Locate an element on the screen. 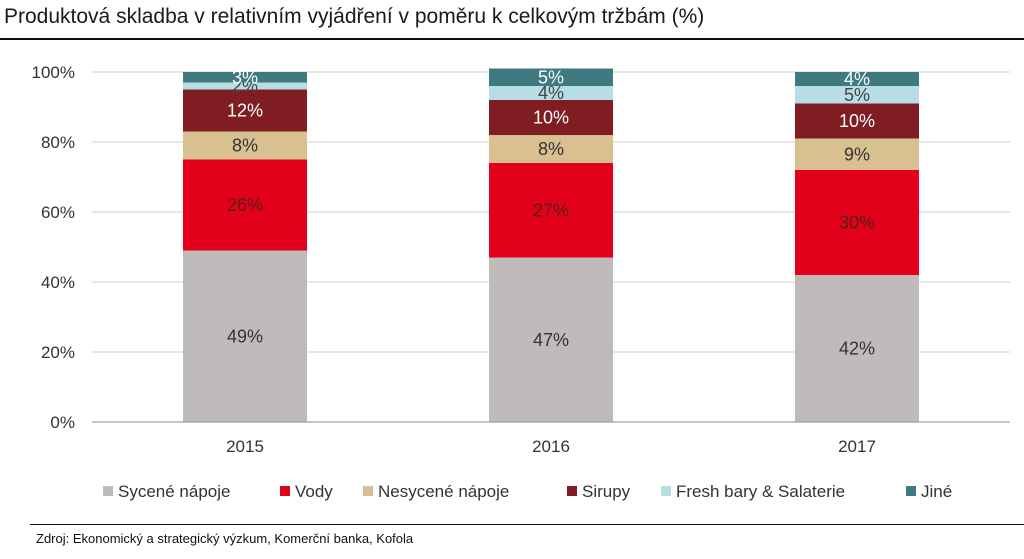  data-label: 30% is located at coordinates (857, 223).